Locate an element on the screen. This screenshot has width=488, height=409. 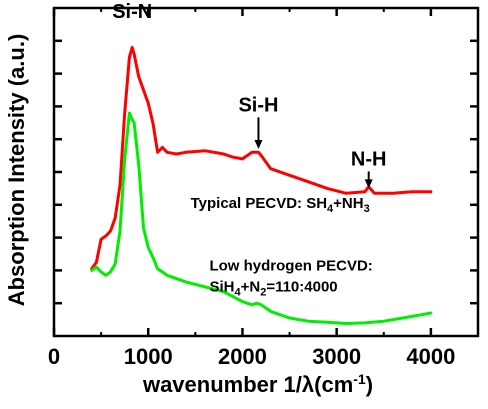
annotation-low-hydrogen-line2: SiH4+N2=110:4000 is located at coordinates (273, 289).